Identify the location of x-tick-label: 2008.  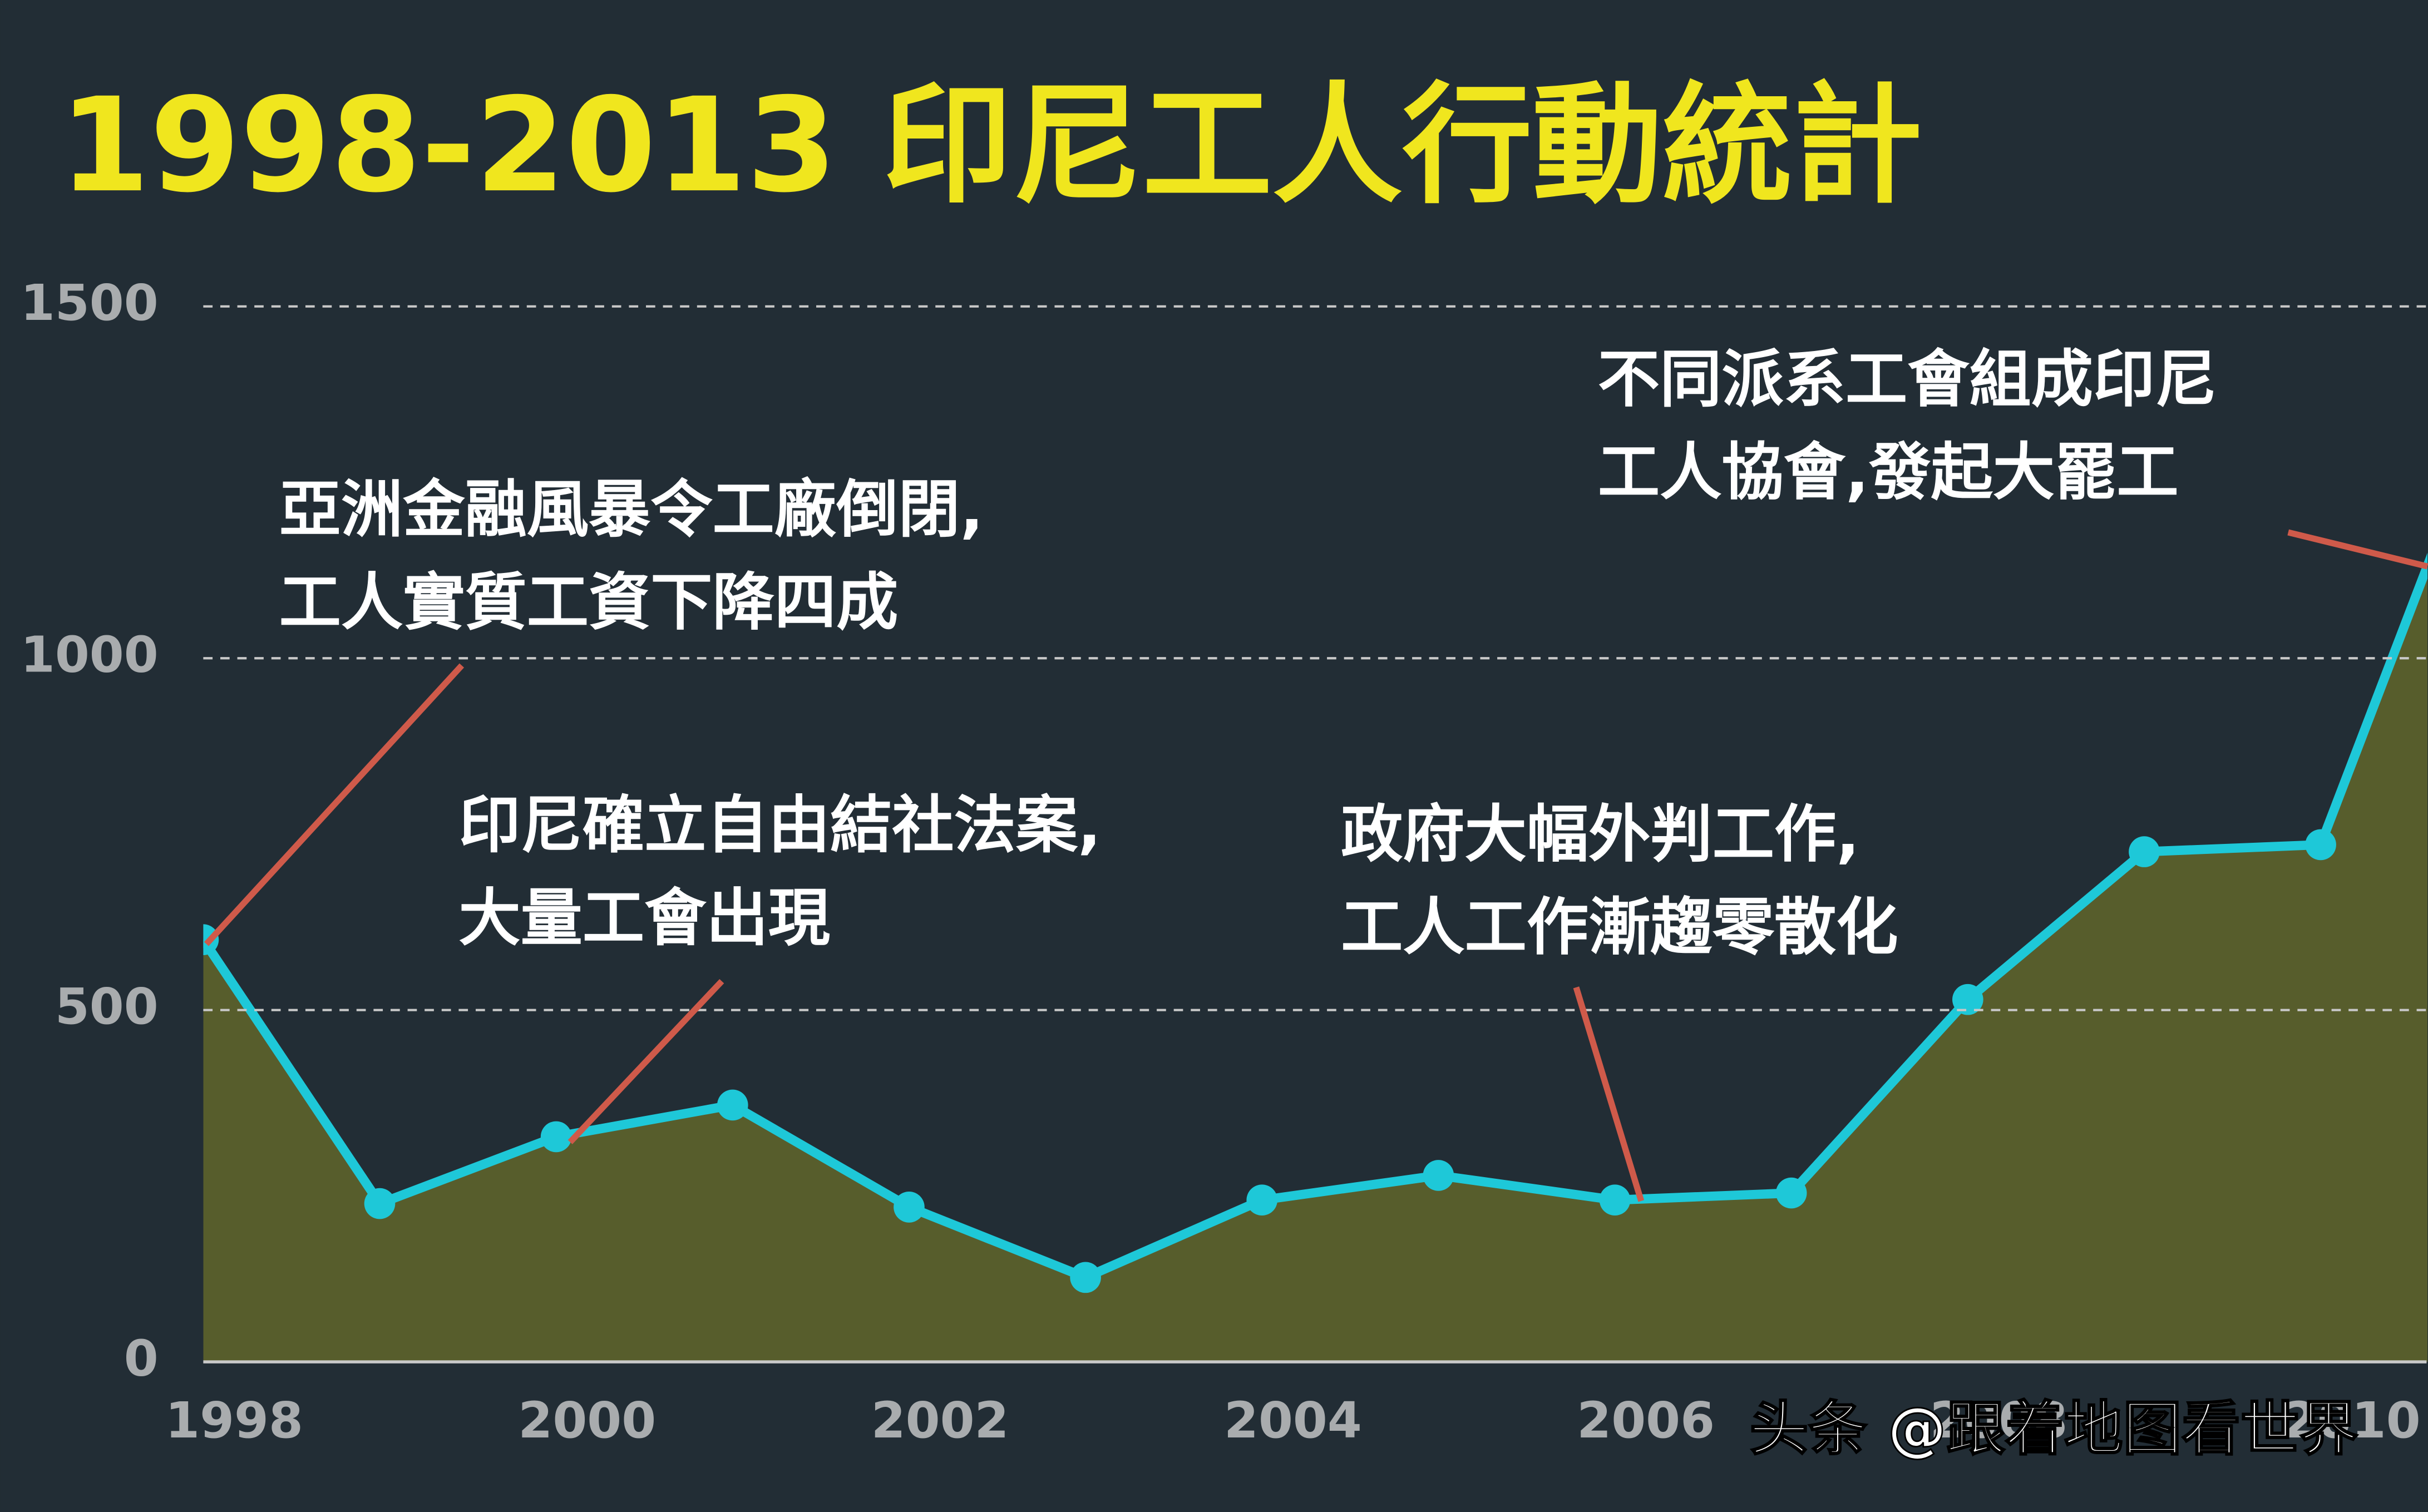
(1999, 1420).